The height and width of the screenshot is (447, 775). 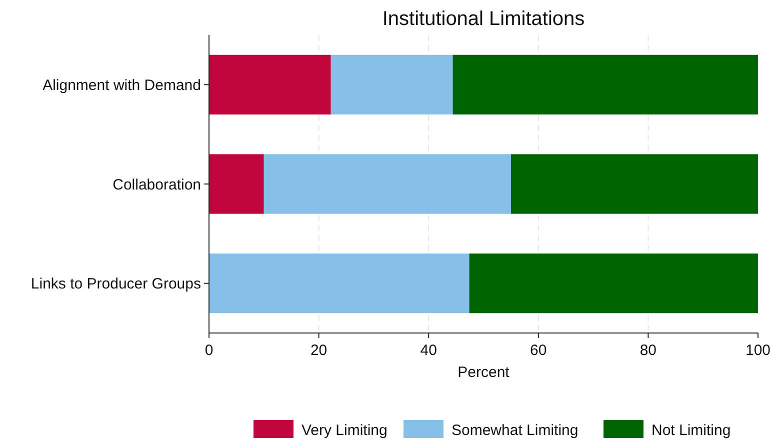 What do you see at coordinates (648, 350) in the screenshot?
I see `x-tick-label: 80` at bounding box center [648, 350].